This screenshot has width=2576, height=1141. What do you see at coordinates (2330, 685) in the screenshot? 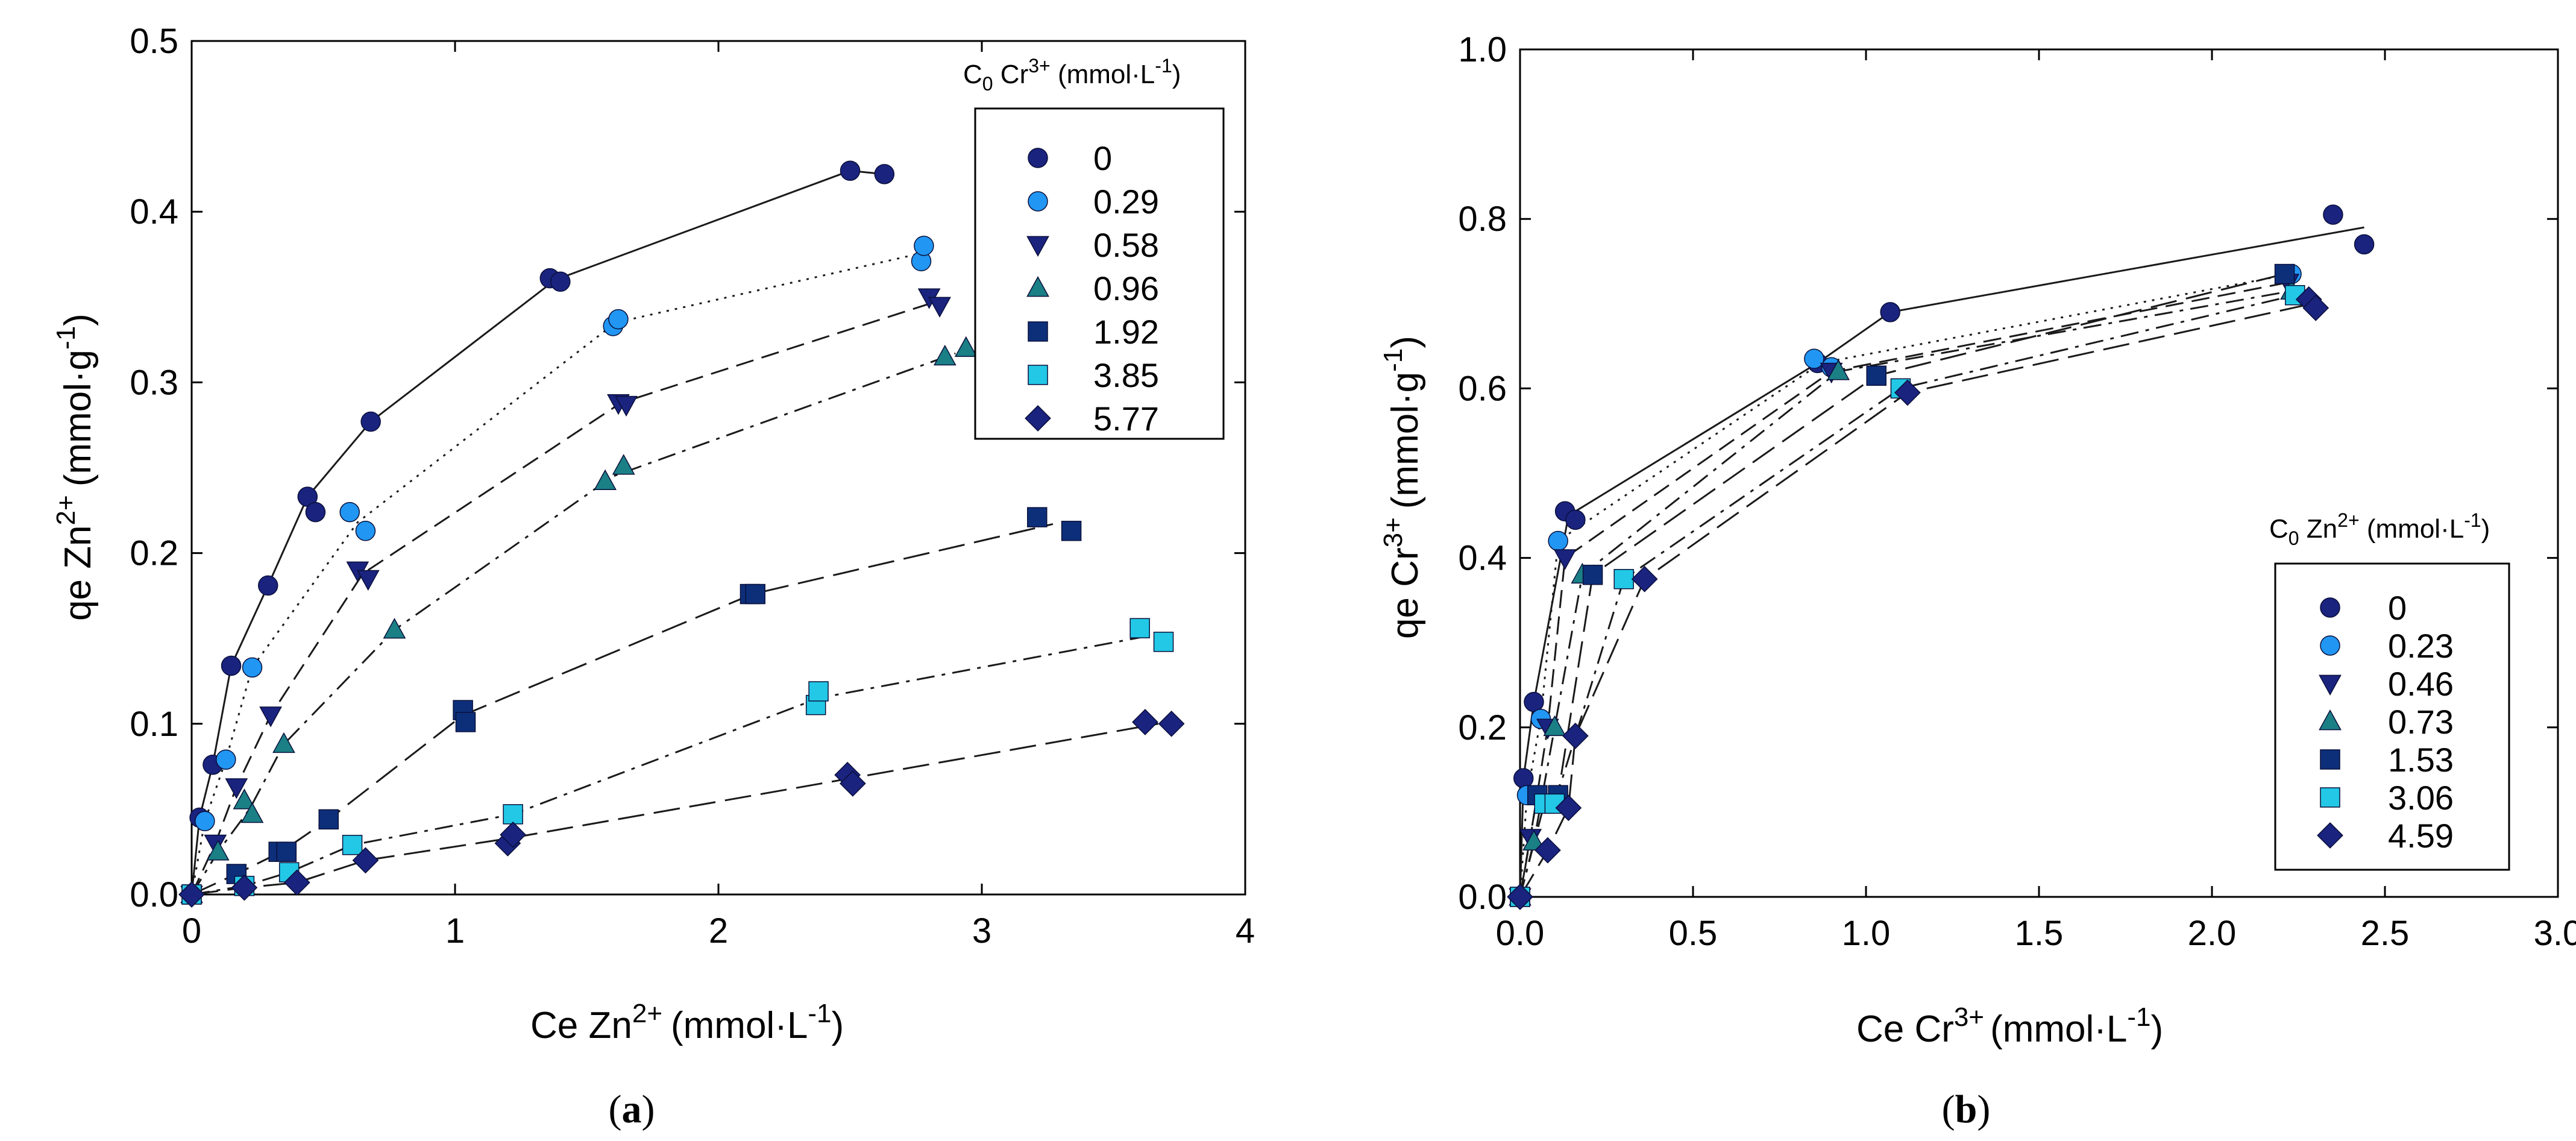
I see `chart-b-legend-marker-0.46` at bounding box center [2330, 685].